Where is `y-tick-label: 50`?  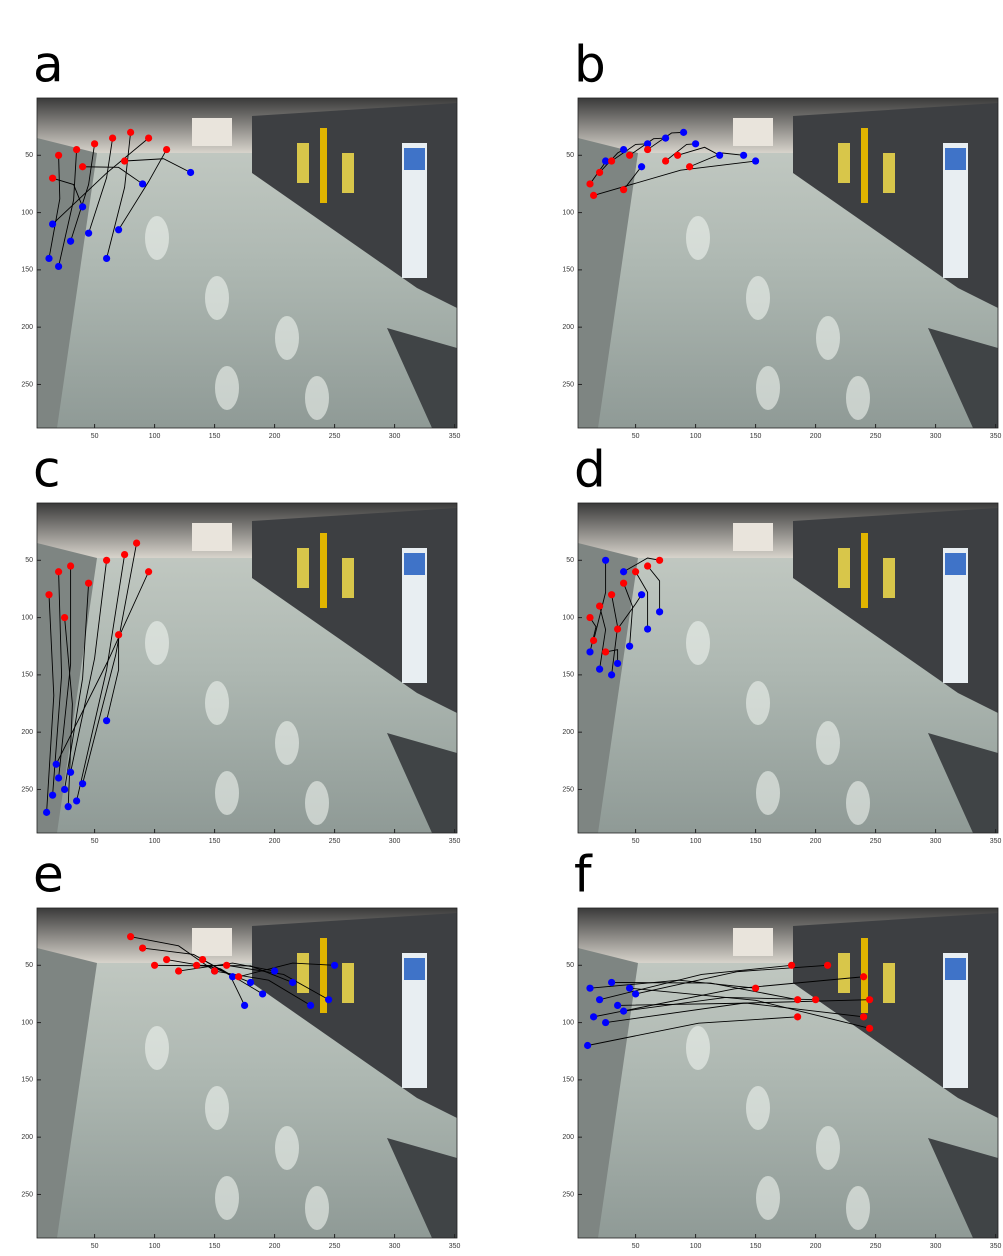 y-tick-label: 50 is located at coordinates (29, 155).